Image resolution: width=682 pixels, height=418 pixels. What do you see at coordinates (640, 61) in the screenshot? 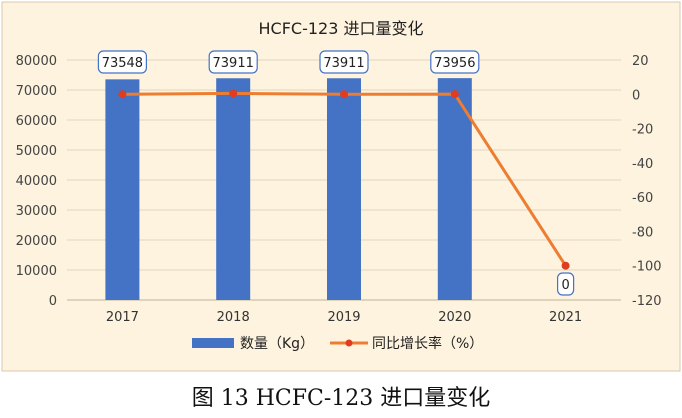
I see `right-tick-label: 20` at bounding box center [640, 61].